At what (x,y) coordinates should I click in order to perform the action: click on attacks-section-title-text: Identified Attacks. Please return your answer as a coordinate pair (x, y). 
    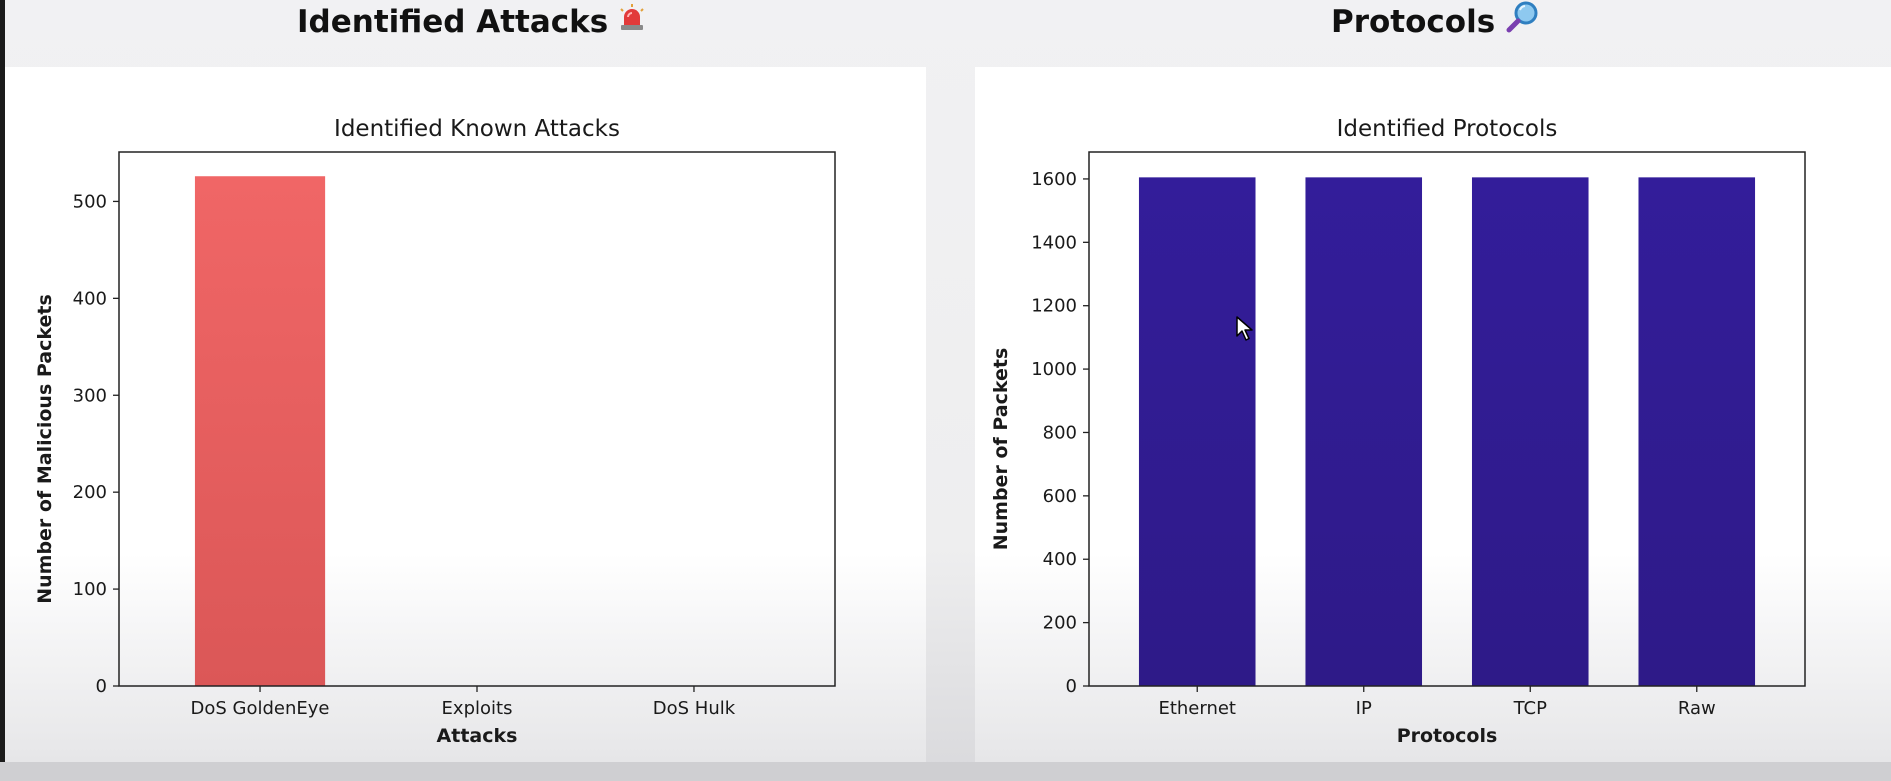
    Looking at the image, I should click on (453, 22).